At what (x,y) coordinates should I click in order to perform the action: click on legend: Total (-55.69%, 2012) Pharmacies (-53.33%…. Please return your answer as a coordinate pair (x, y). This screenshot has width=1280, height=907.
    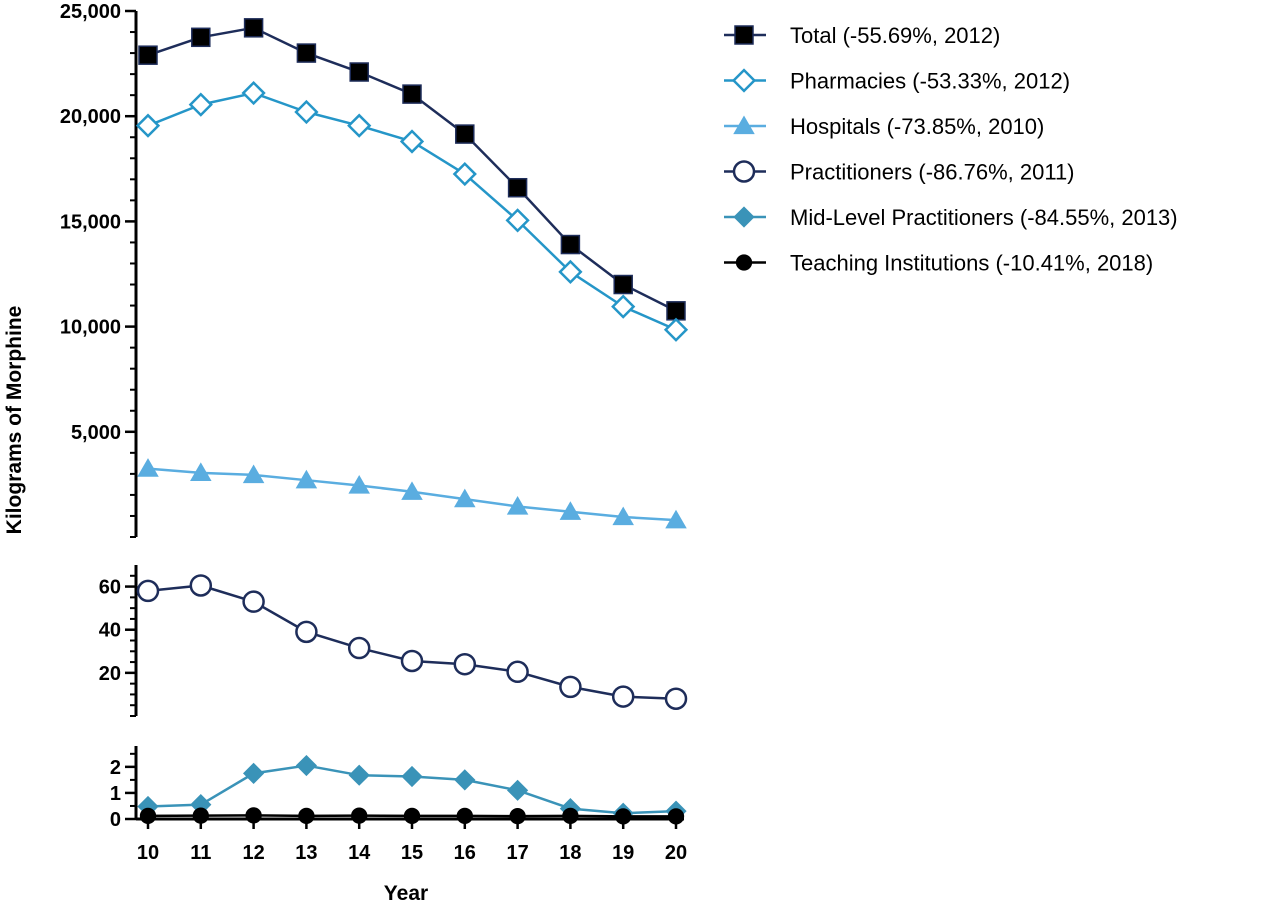
    Looking at the image, I should click on (951, 149).